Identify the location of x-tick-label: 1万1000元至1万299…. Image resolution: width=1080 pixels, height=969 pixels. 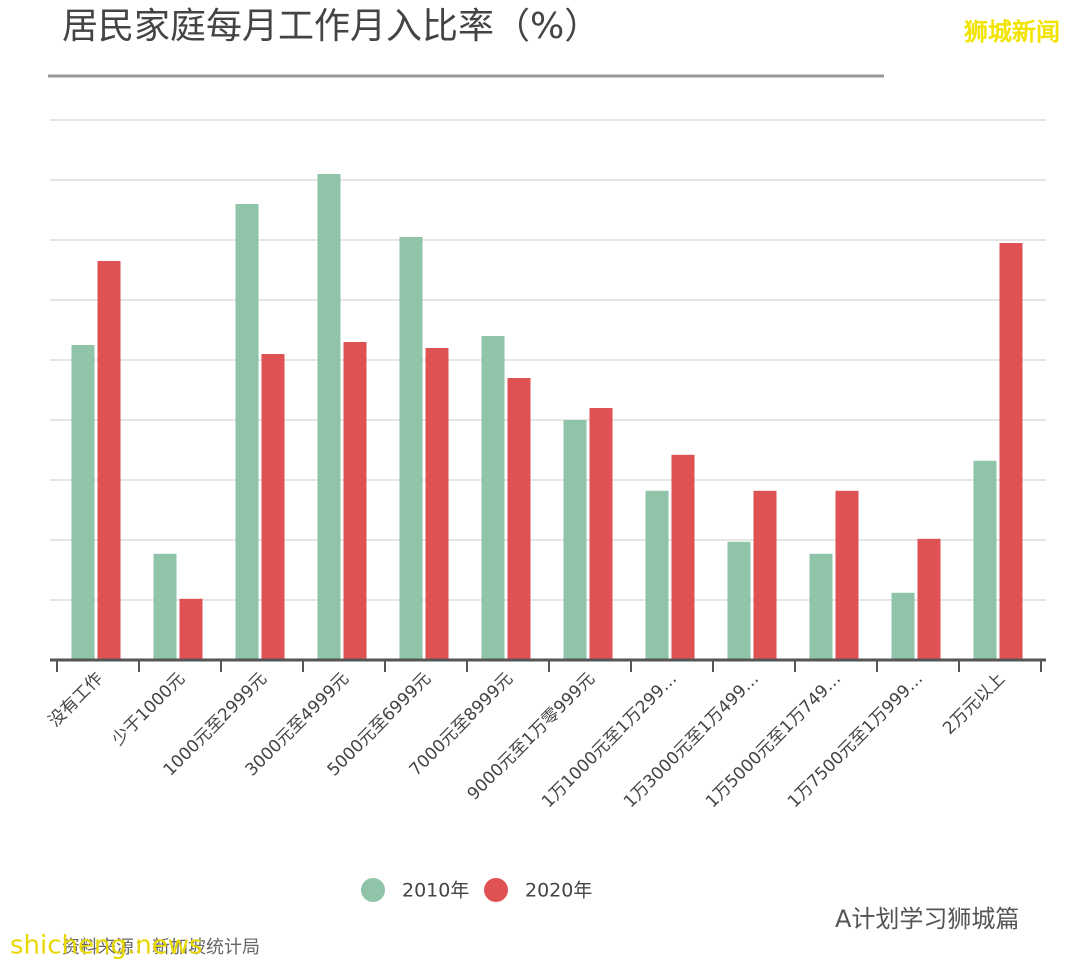
(609, 740).